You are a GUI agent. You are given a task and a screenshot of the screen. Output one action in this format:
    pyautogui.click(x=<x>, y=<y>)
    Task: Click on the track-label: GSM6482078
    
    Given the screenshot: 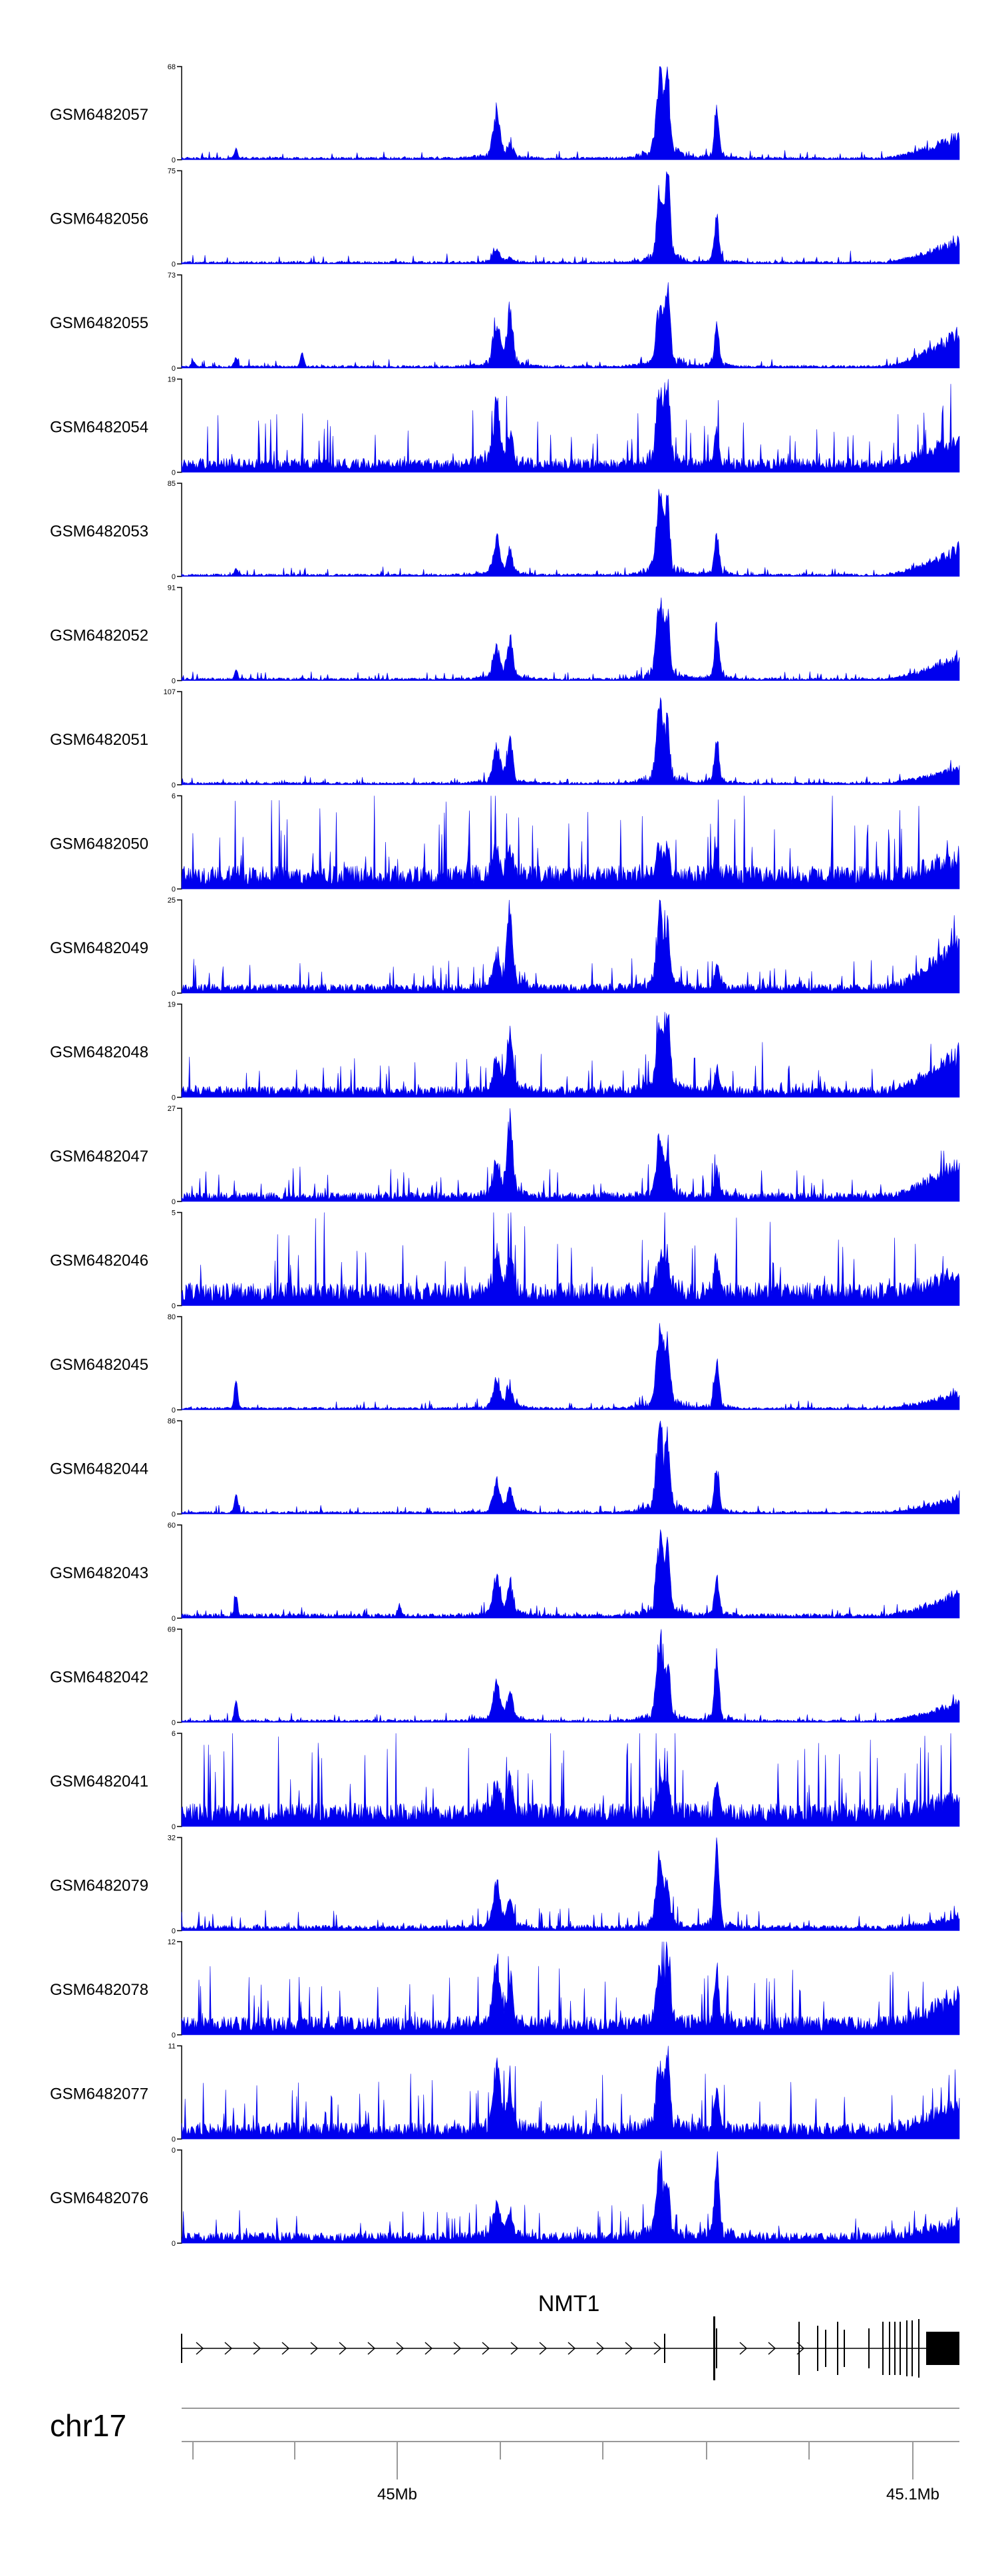 What is the action you would take?
    pyautogui.click(x=99, y=1990)
    